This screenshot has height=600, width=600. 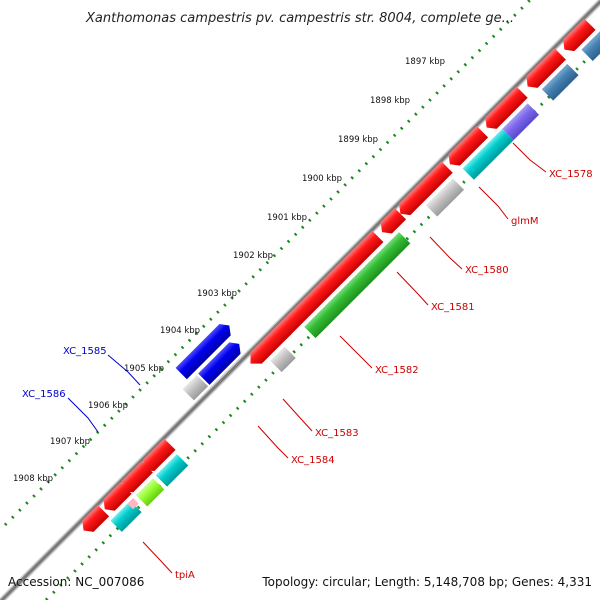 I want to click on kbp-label: 1902 kbp, so click(x=253, y=256).